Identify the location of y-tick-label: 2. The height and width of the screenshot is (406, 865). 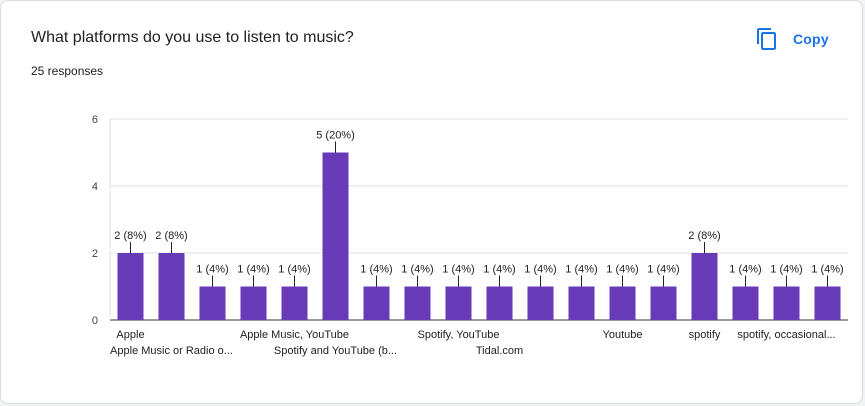
(95, 254).